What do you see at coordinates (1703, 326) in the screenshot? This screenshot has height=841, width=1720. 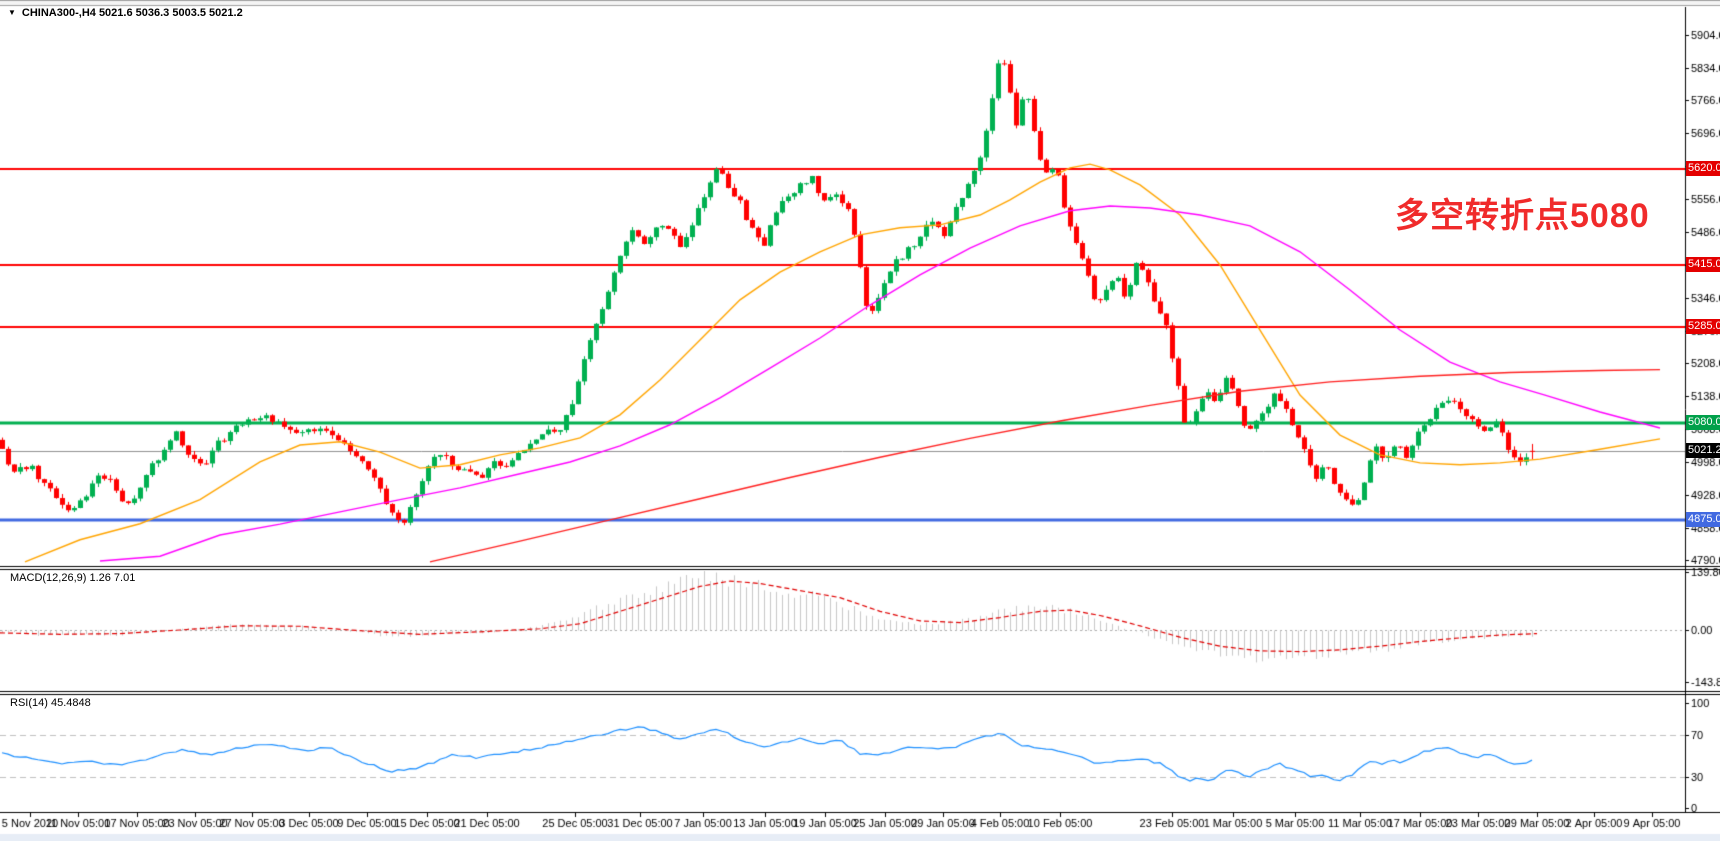 I see `price-tag-resistance-5285: 5285.0` at bounding box center [1703, 326].